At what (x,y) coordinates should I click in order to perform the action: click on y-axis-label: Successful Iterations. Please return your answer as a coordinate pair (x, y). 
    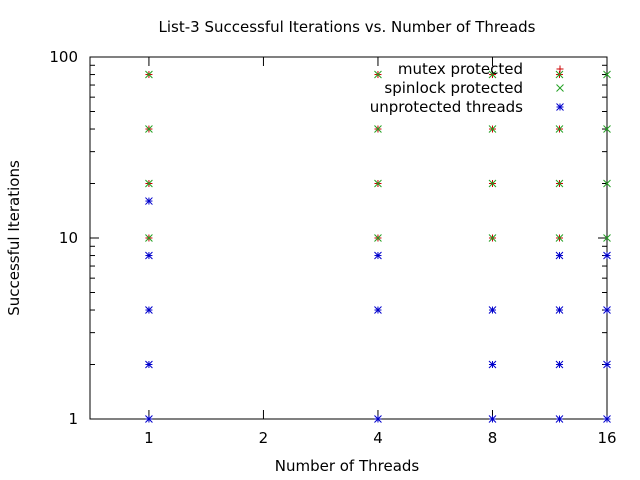
    Looking at the image, I should click on (14, 238).